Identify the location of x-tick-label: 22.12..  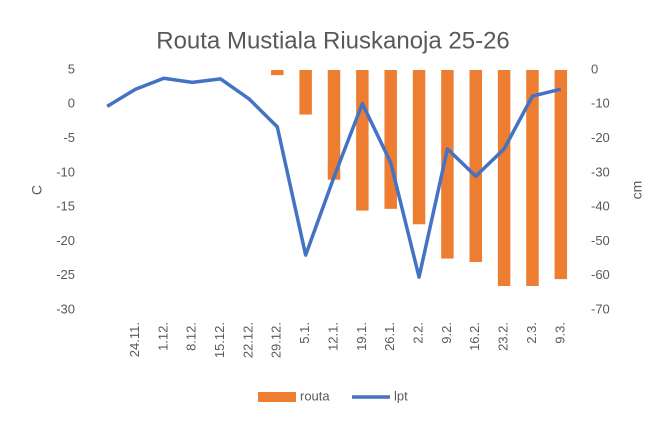
(247, 340).